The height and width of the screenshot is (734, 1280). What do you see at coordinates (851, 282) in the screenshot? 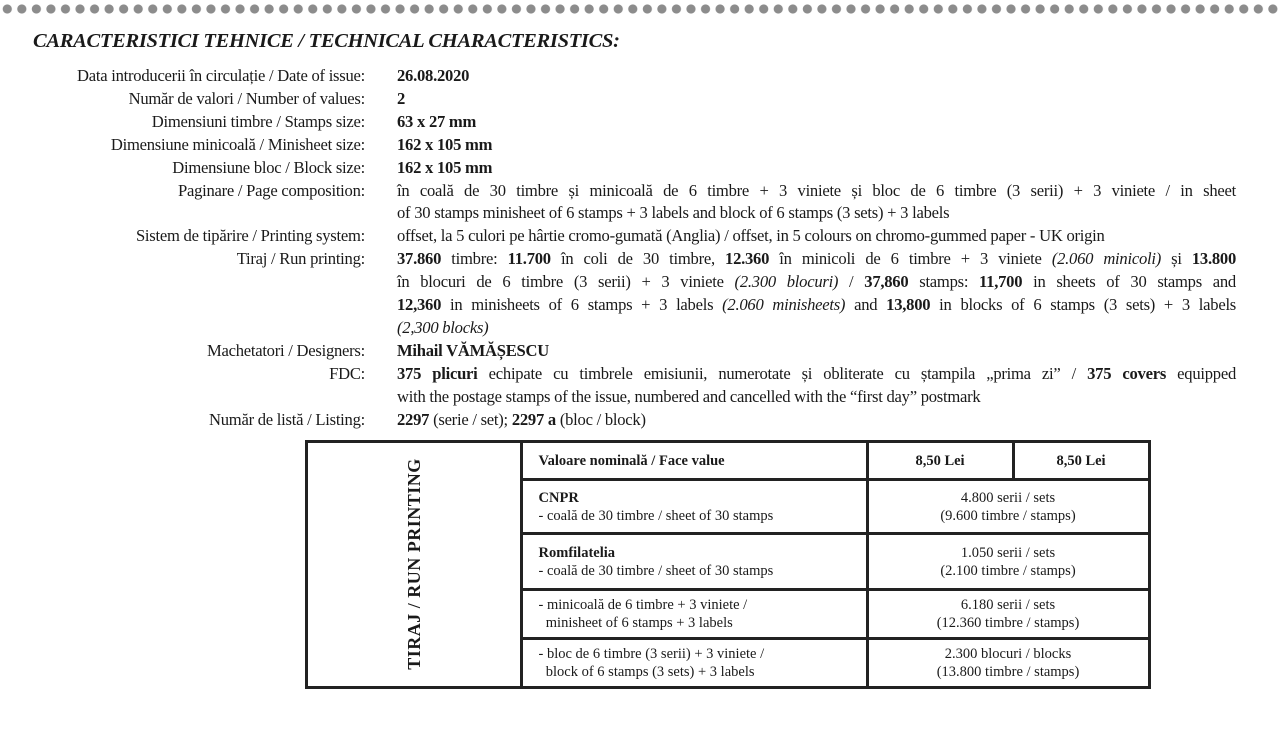
I see `text-segment: /` at bounding box center [851, 282].